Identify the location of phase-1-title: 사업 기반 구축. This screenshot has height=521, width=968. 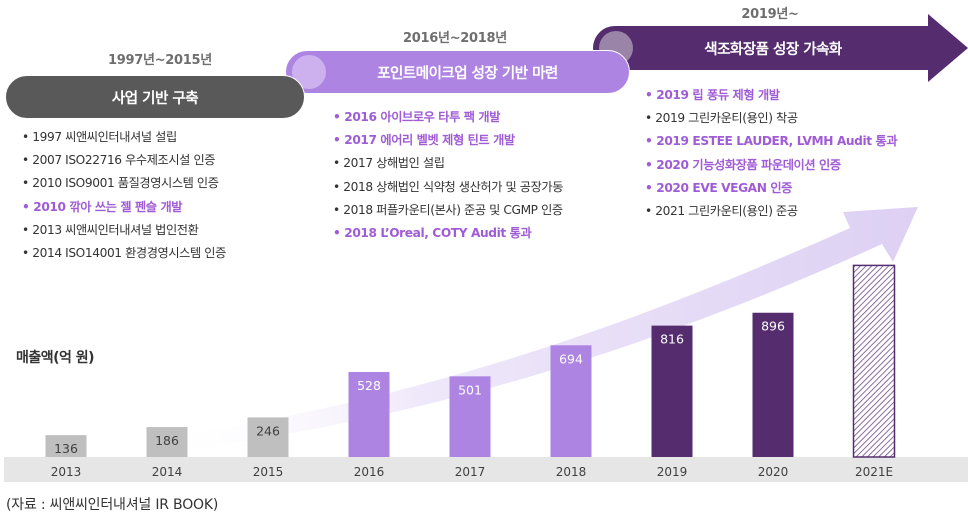
(155, 98).